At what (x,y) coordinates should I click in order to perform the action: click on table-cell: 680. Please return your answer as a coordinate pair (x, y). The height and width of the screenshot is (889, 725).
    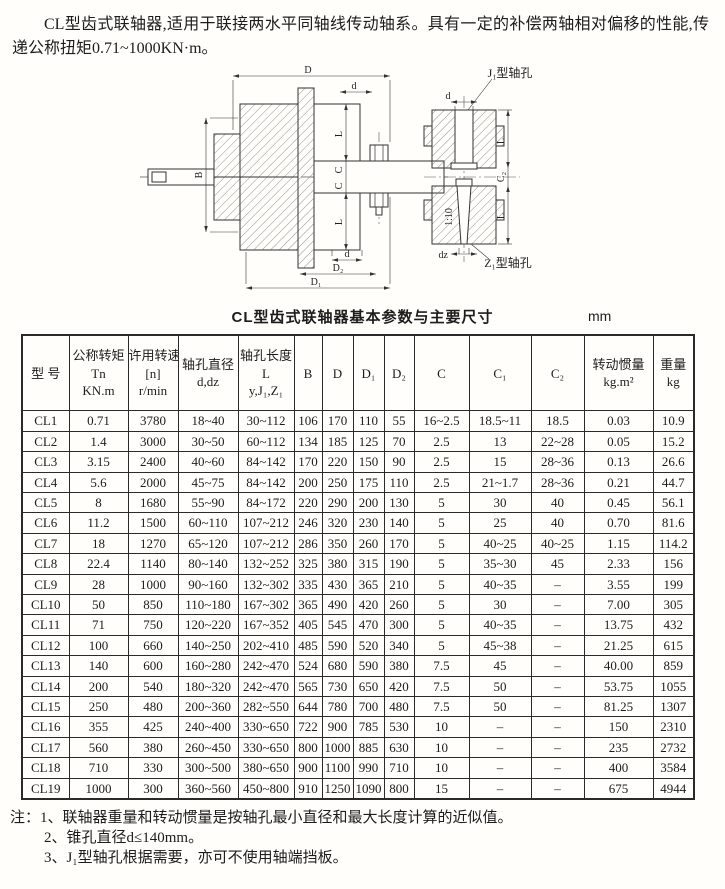
    Looking at the image, I should click on (337, 666).